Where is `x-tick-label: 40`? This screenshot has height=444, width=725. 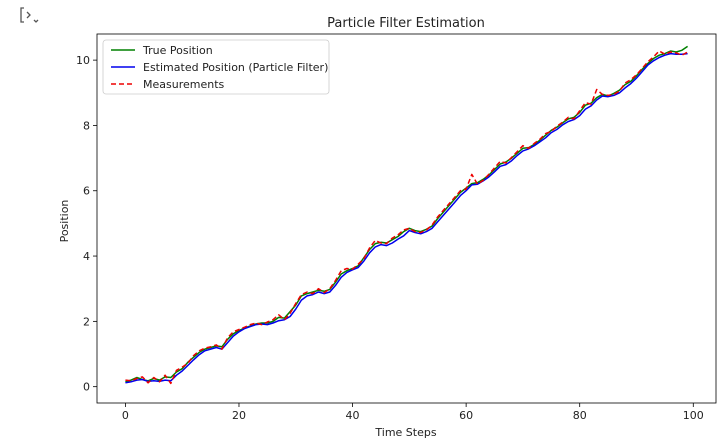
x-tick-label: 40 is located at coordinates (353, 415).